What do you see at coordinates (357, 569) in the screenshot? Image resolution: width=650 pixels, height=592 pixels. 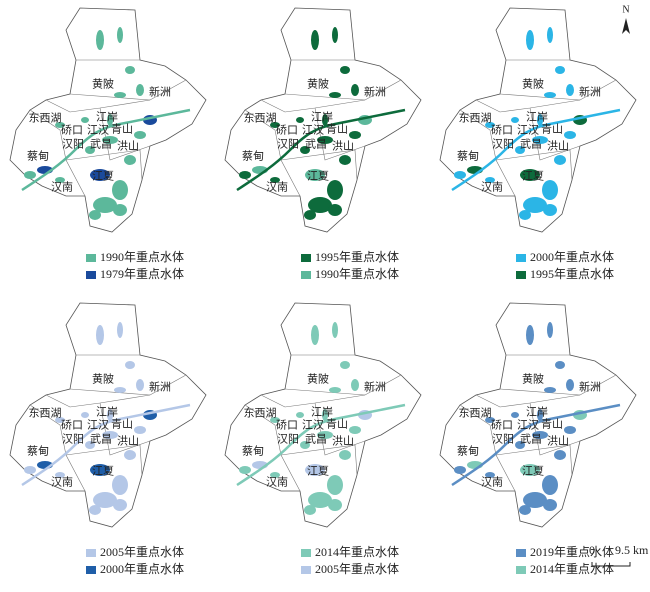 I see `legend-label: 2005年重点水体` at bounding box center [357, 569].